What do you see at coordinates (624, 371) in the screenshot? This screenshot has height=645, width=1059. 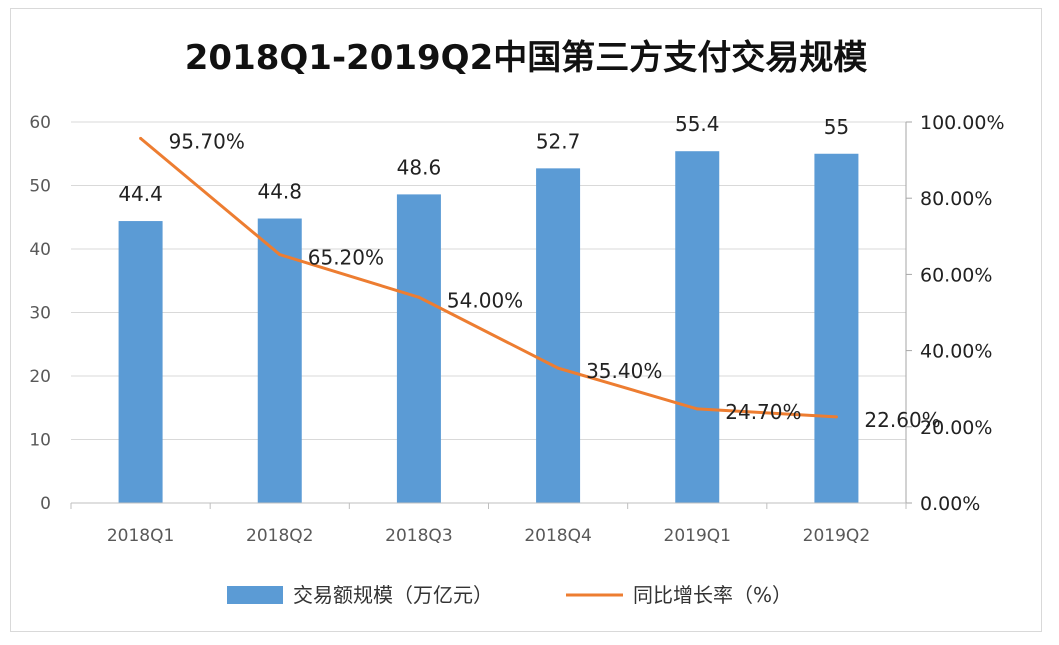 I see `line-data-label: 35.40%` at bounding box center [624, 371].